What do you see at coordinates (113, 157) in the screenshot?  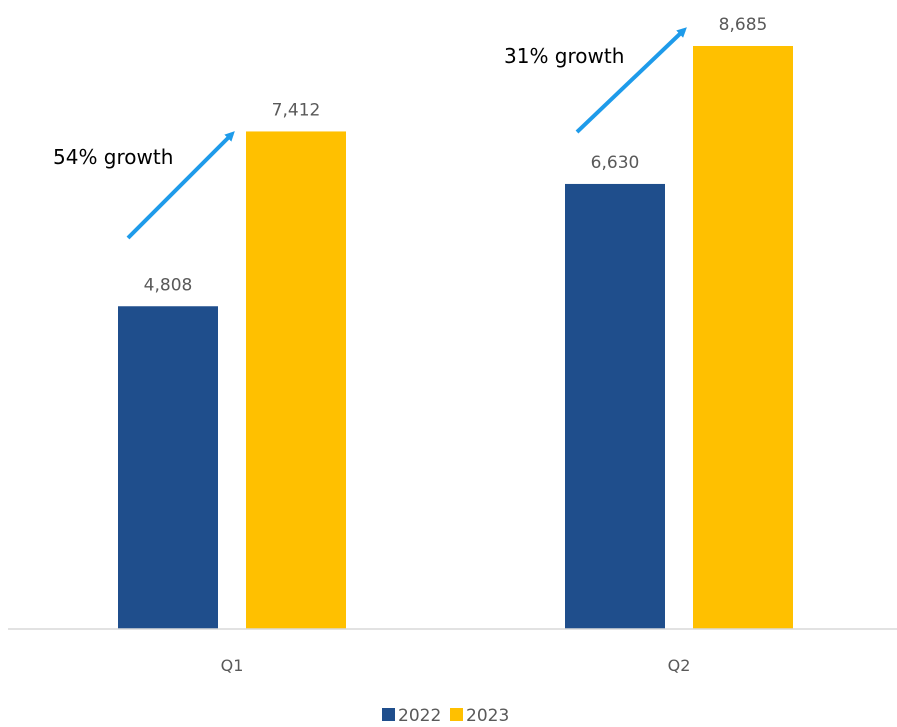 I see `growth-annotation-Q1: 54% growth` at bounding box center [113, 157].